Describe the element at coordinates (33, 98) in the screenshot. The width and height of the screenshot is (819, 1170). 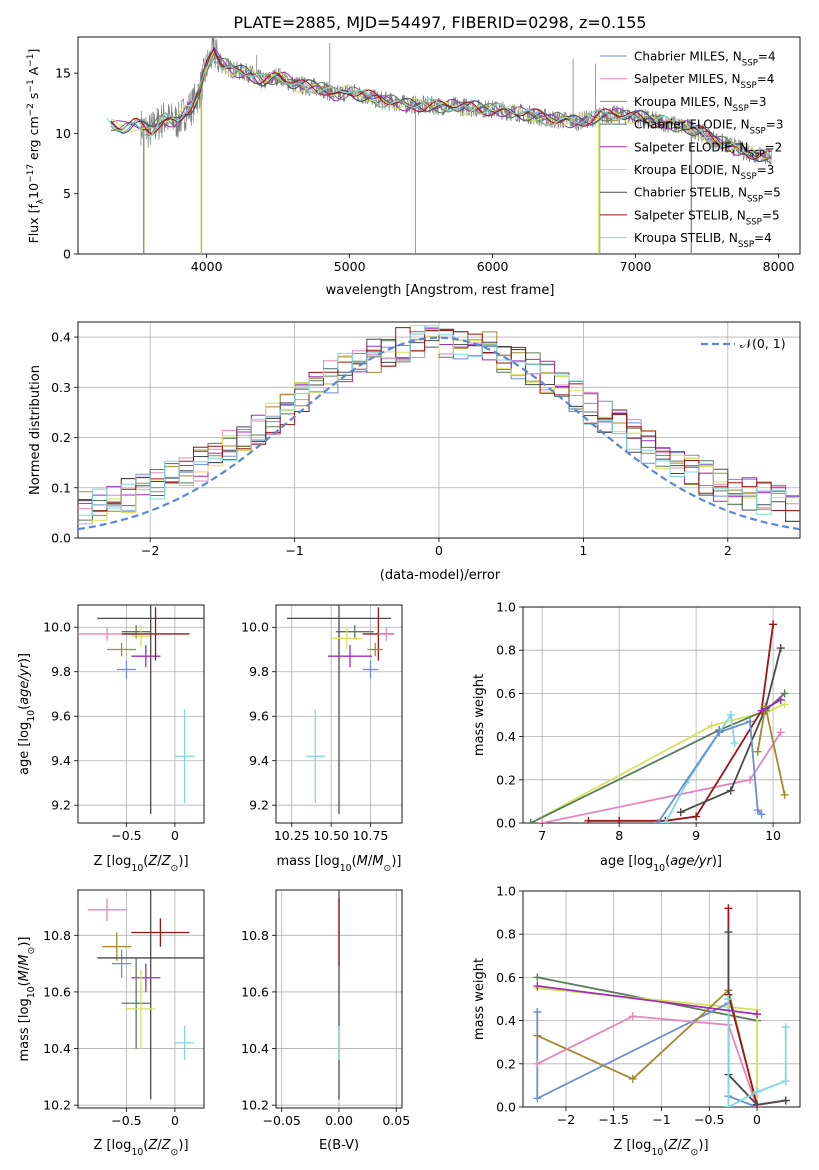
I see `y-axis-label-part: s` at that location.